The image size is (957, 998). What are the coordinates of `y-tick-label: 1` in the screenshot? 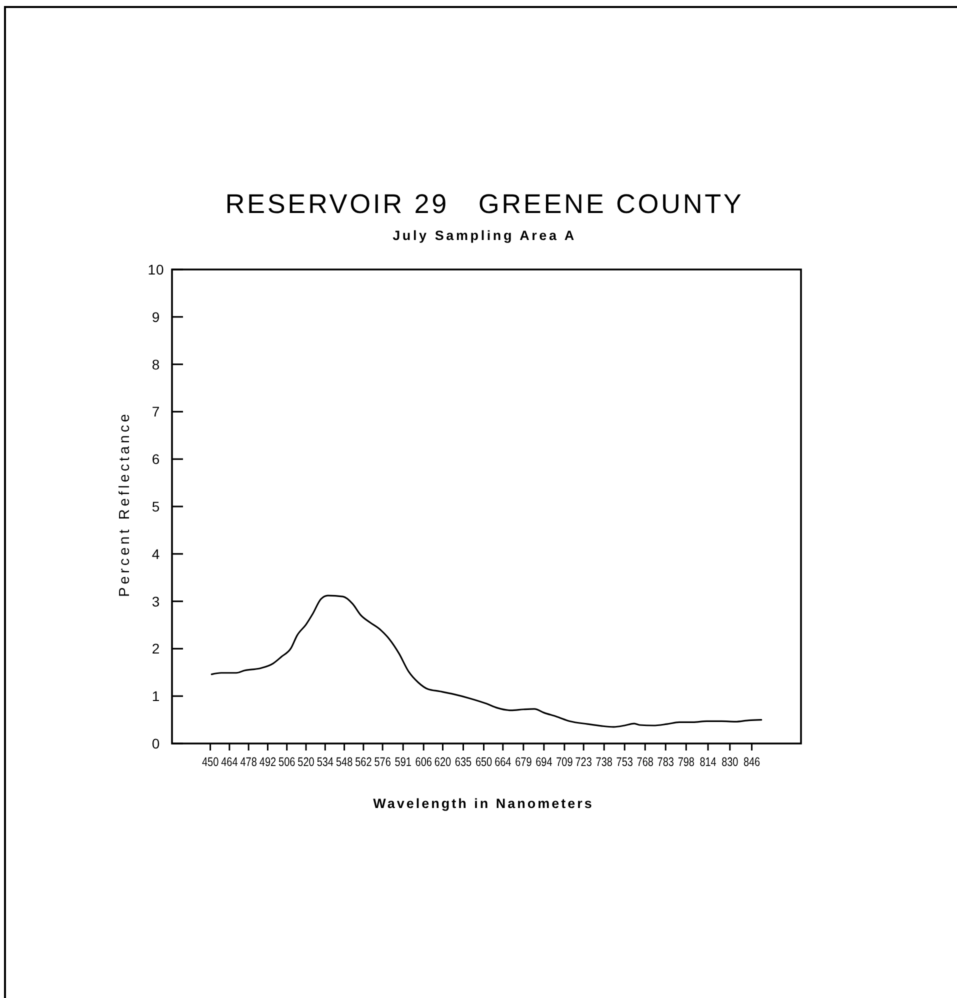 It's located at (156, 696).